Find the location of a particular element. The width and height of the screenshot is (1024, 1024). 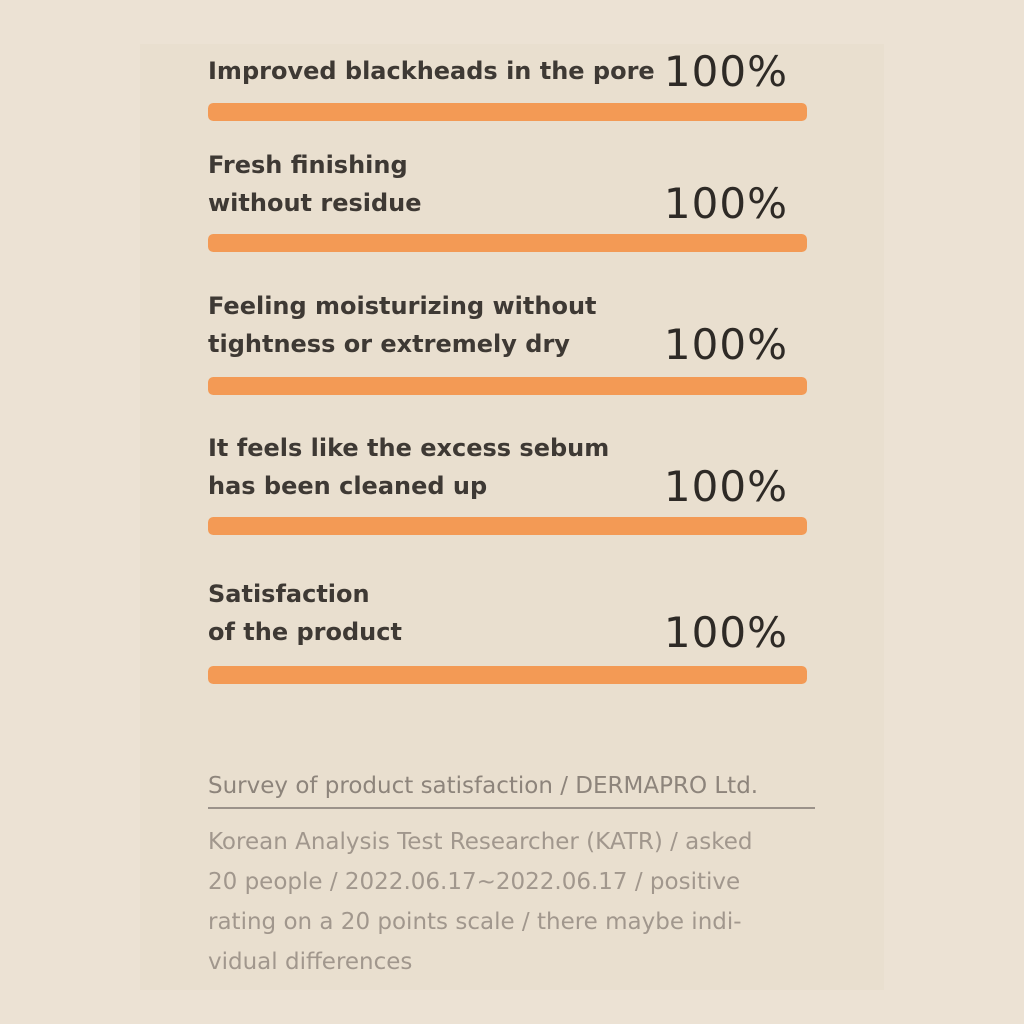

bar-row: Fresh finishing without residue 100% is located at coordinates (508, 185).